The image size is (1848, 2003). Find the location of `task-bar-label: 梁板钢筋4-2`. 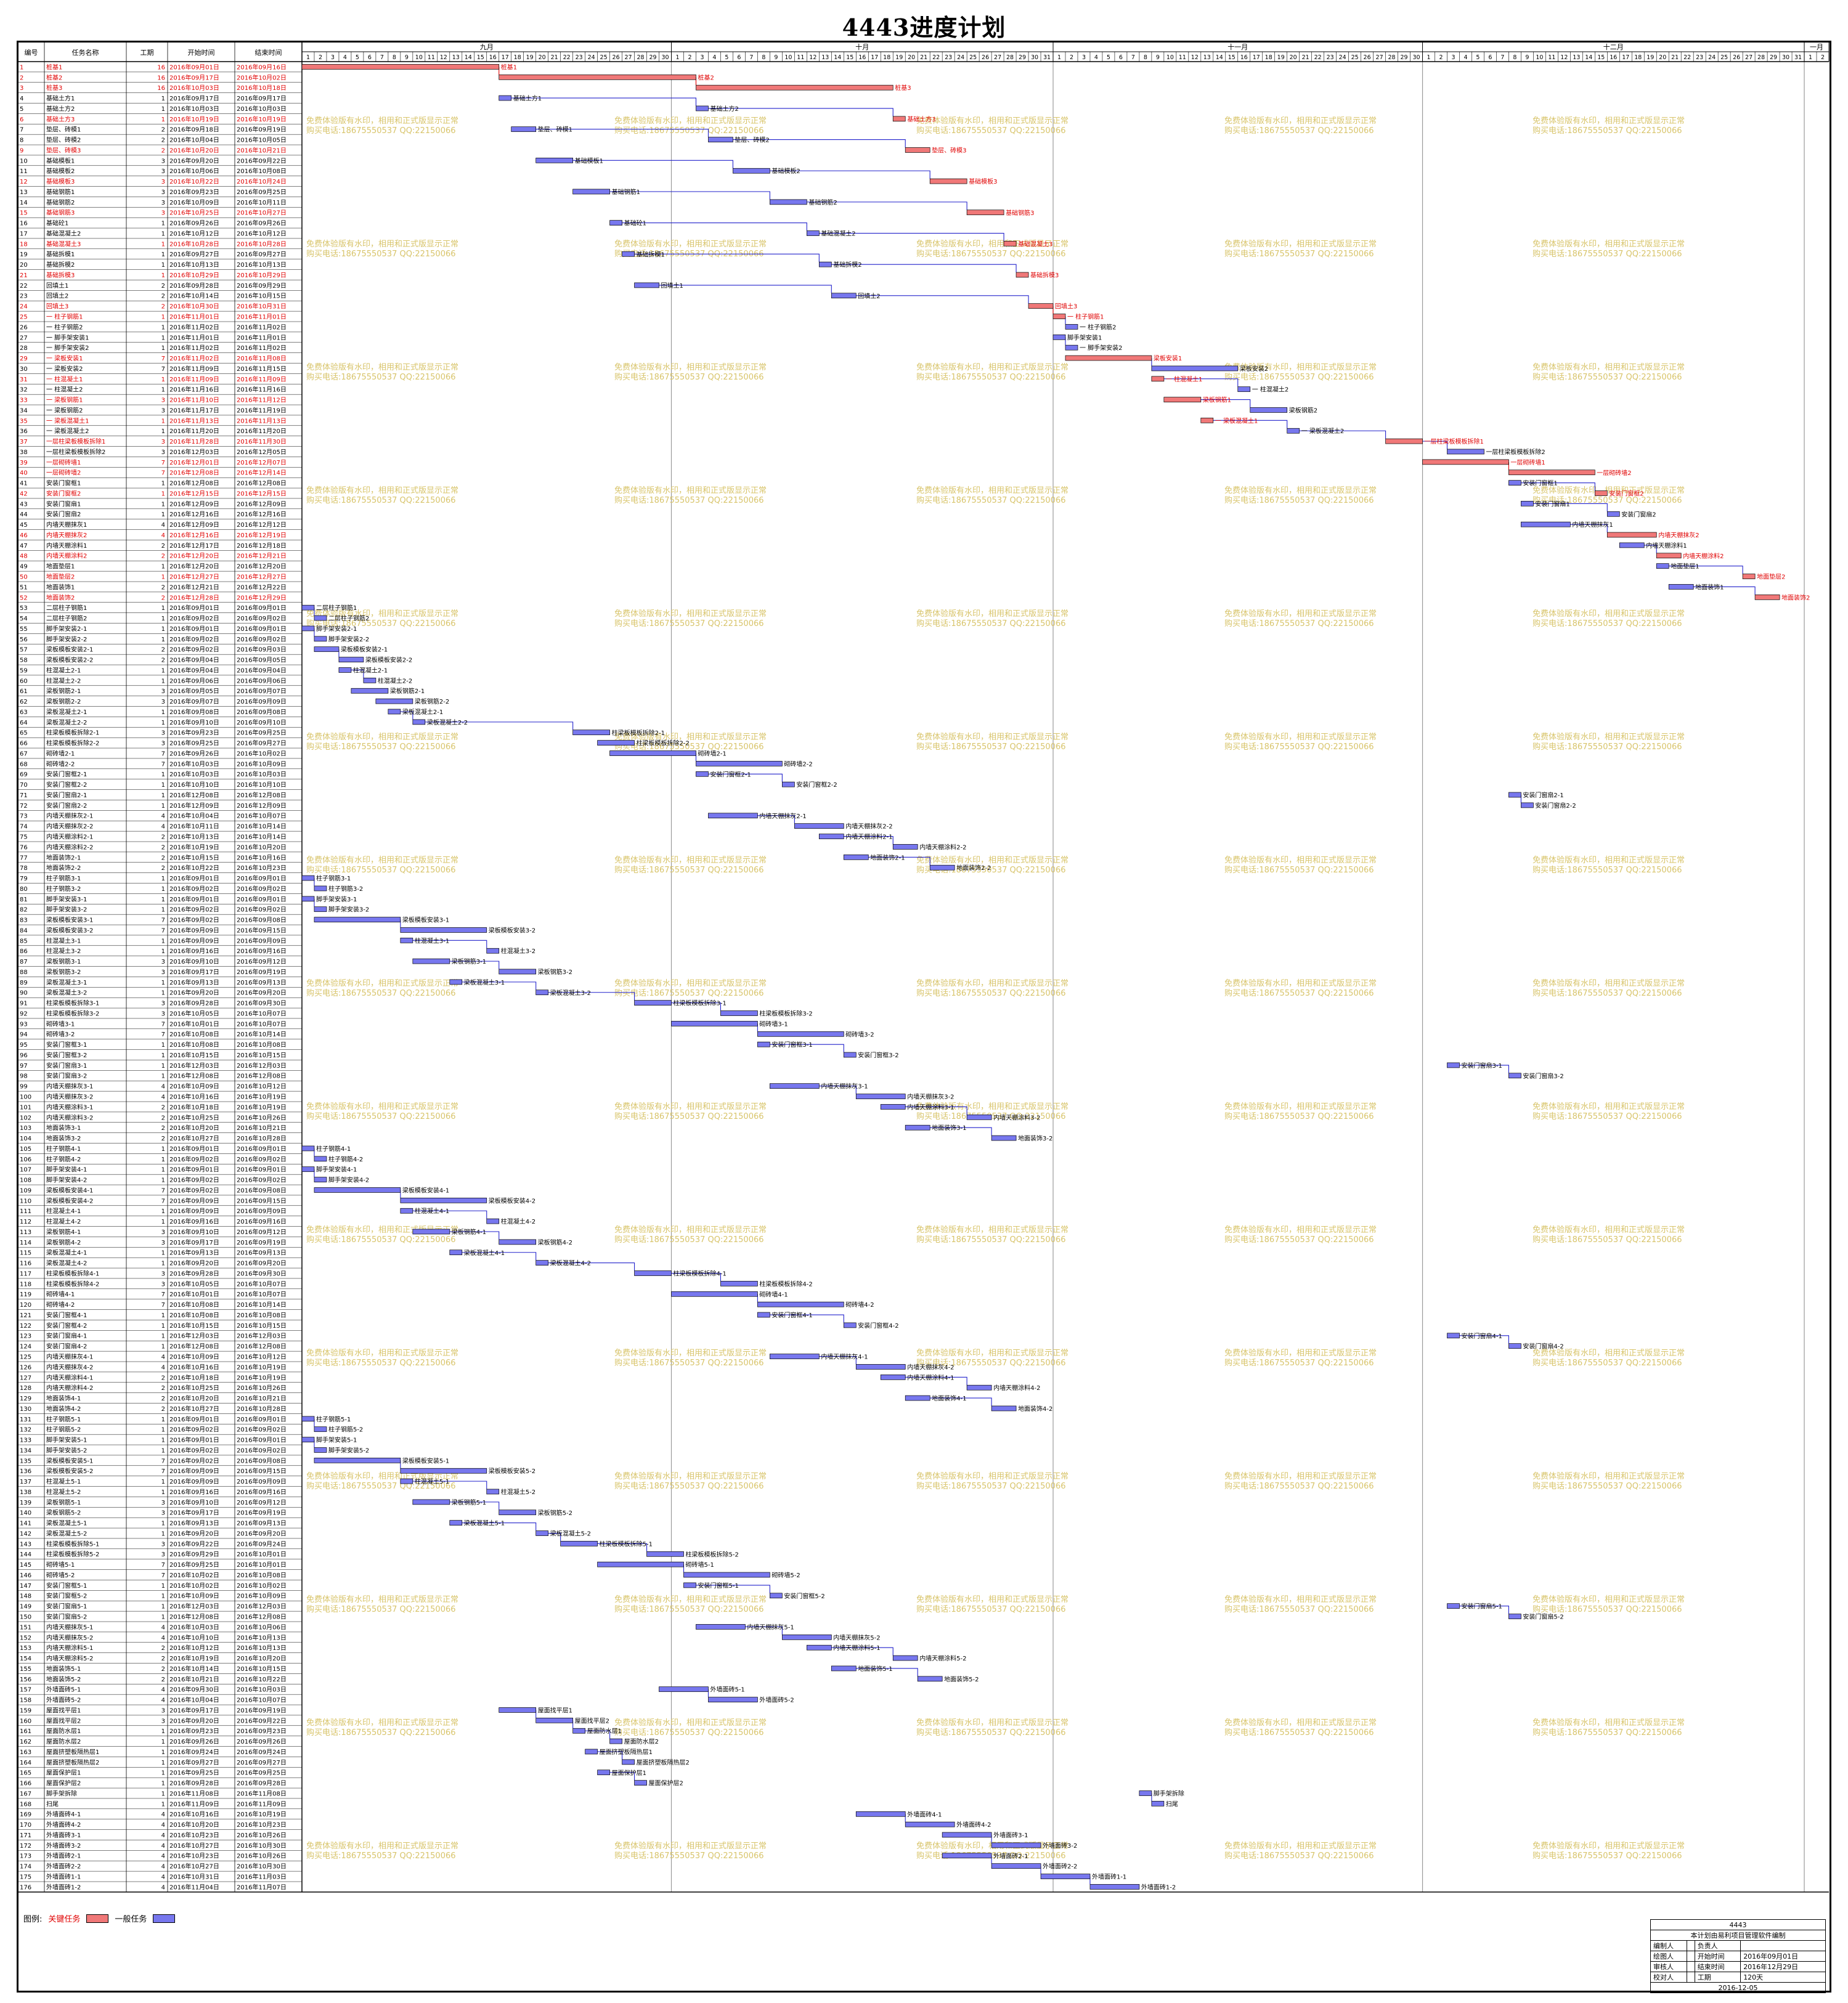

task-bar-label: 梁板钢筋4-2 is located at coordinates (555, 1242).